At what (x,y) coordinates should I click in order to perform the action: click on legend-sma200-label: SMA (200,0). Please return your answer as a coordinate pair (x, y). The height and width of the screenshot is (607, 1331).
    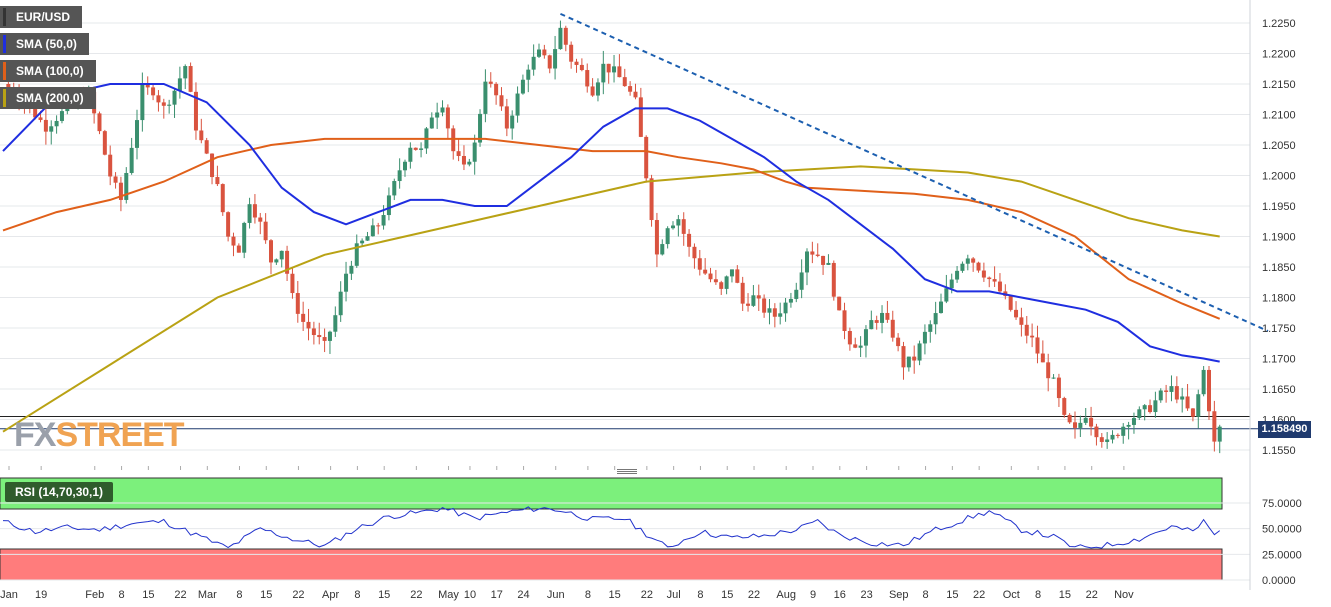
    Looking at the image, I should click on (50, 98).